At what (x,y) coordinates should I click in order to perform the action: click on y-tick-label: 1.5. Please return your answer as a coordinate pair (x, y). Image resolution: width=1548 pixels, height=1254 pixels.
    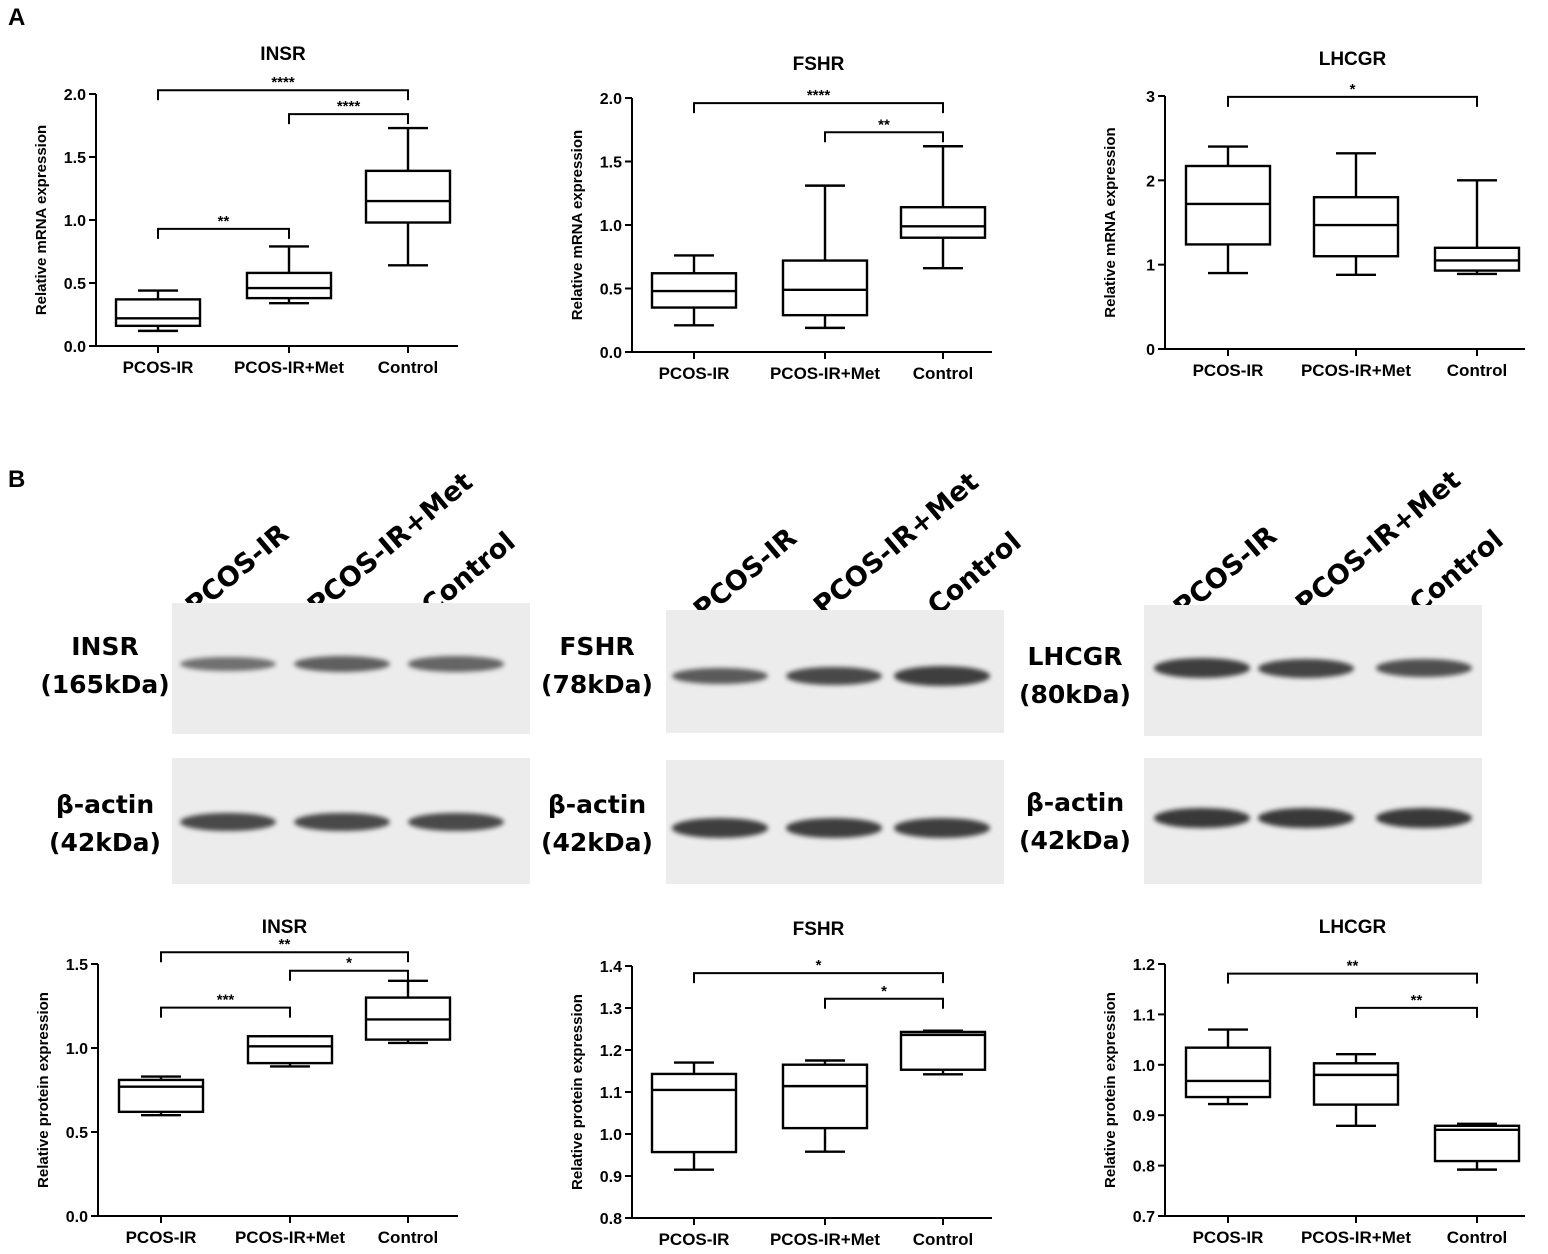
    Looking at the image, I should click on (75, 158).